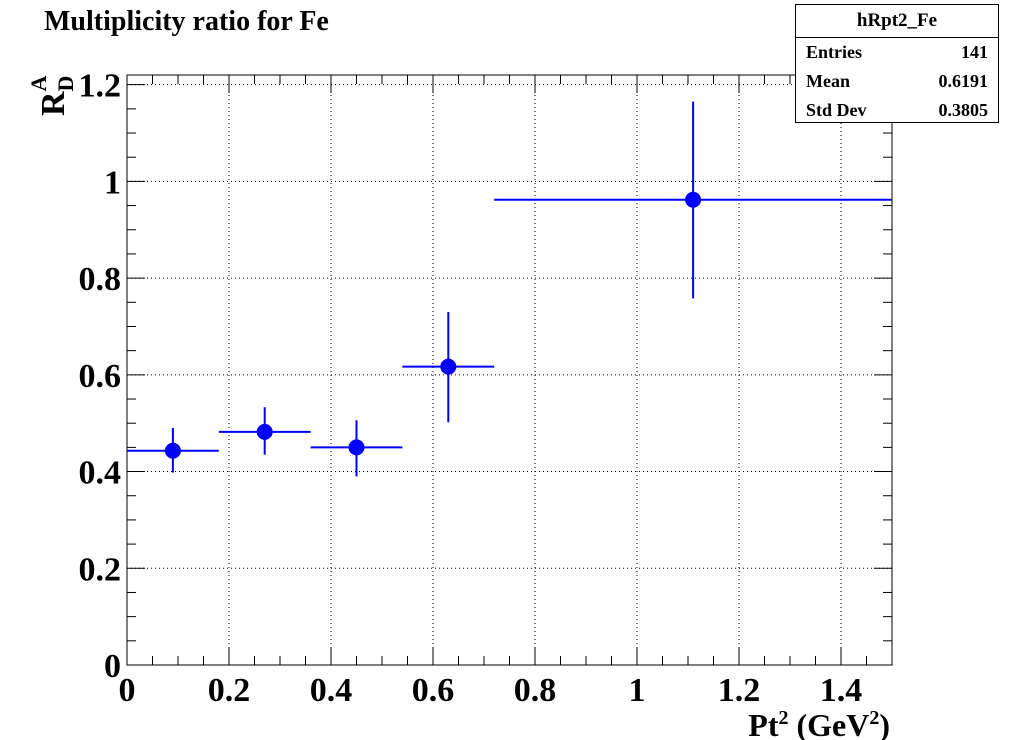 This screenshot has height=740, width=1020. I want to click on stats-row-mean: Mean 0.6191, so click(897, 81).